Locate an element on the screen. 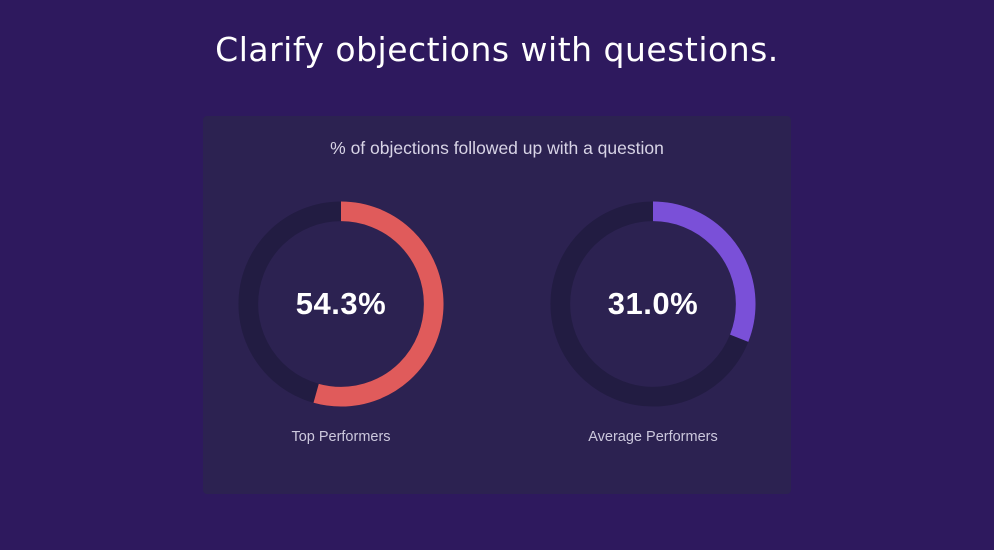 This screenshot has width=994, height=550. page-title: Clarify objections with questions. is located at coordinates (497, 49).